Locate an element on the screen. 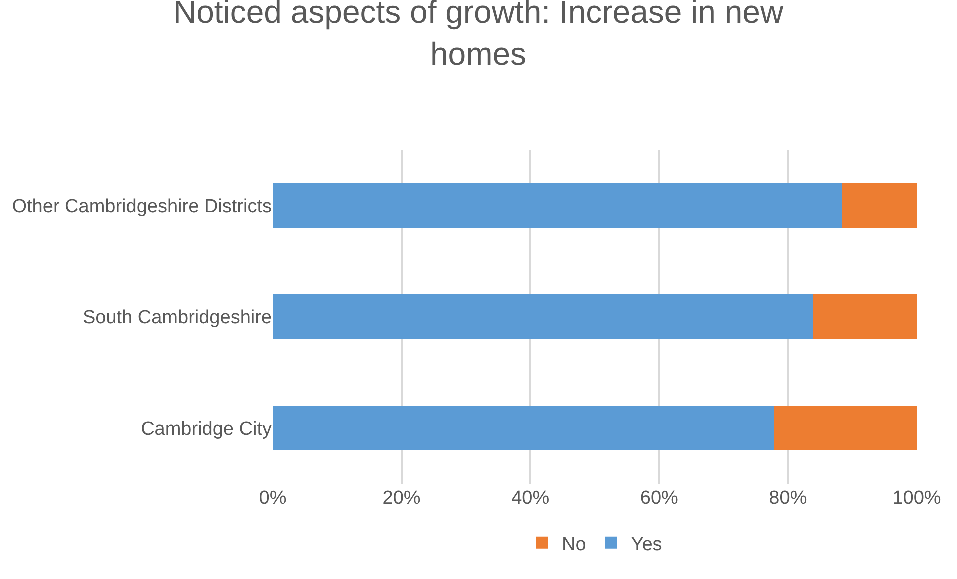 The height and width of the screenshot is (579, 957). x-tick-label: 80% is located at coordinates (788, 498).